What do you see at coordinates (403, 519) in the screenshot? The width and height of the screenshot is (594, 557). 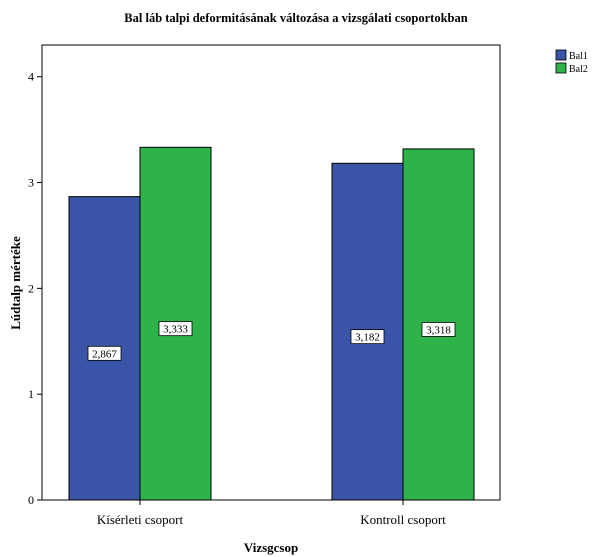 I see `x-tick-label: Kontroll csoport` at bounding box center [403, 519].